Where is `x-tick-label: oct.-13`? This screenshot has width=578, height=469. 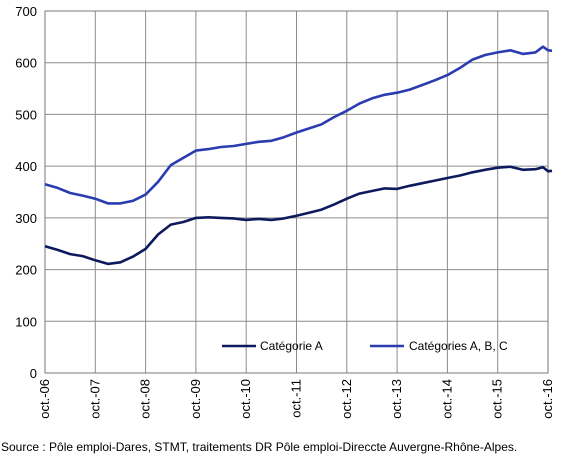 x-tick-label: oct.-13 is located at coordinates (396, 399).